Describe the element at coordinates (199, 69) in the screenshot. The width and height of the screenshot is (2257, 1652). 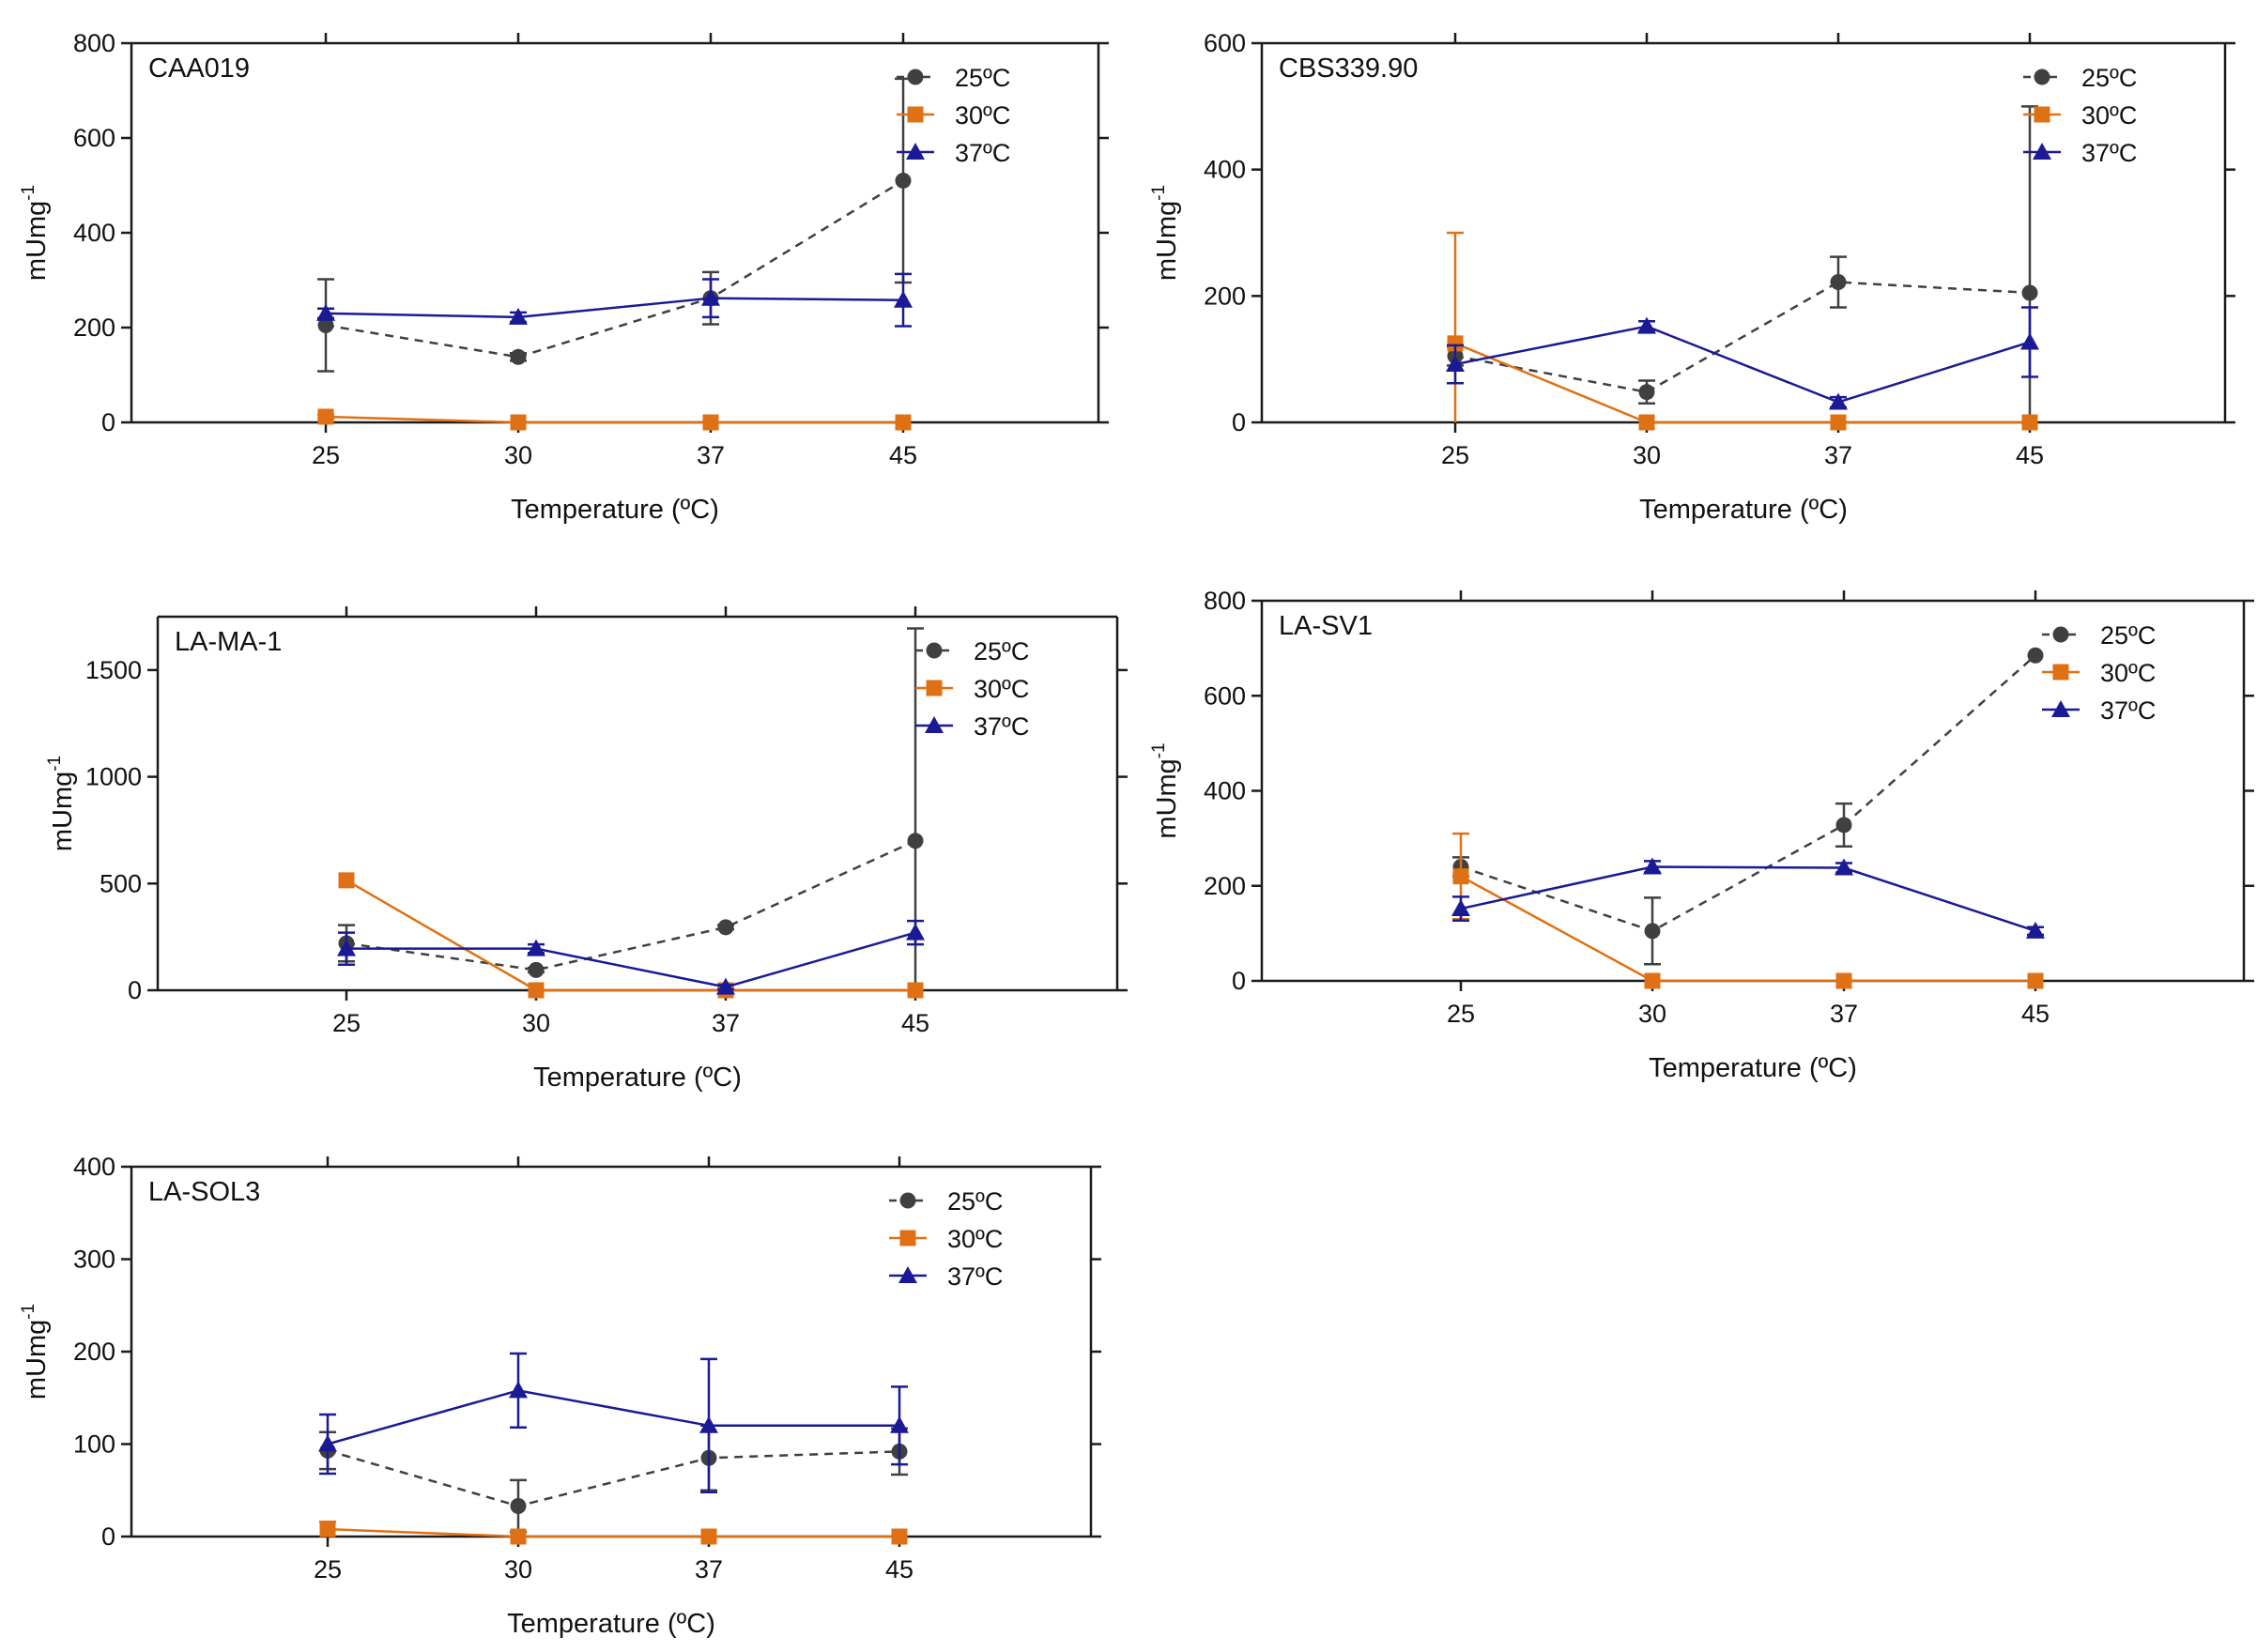
I see `panel-title: CAA019` at that location.